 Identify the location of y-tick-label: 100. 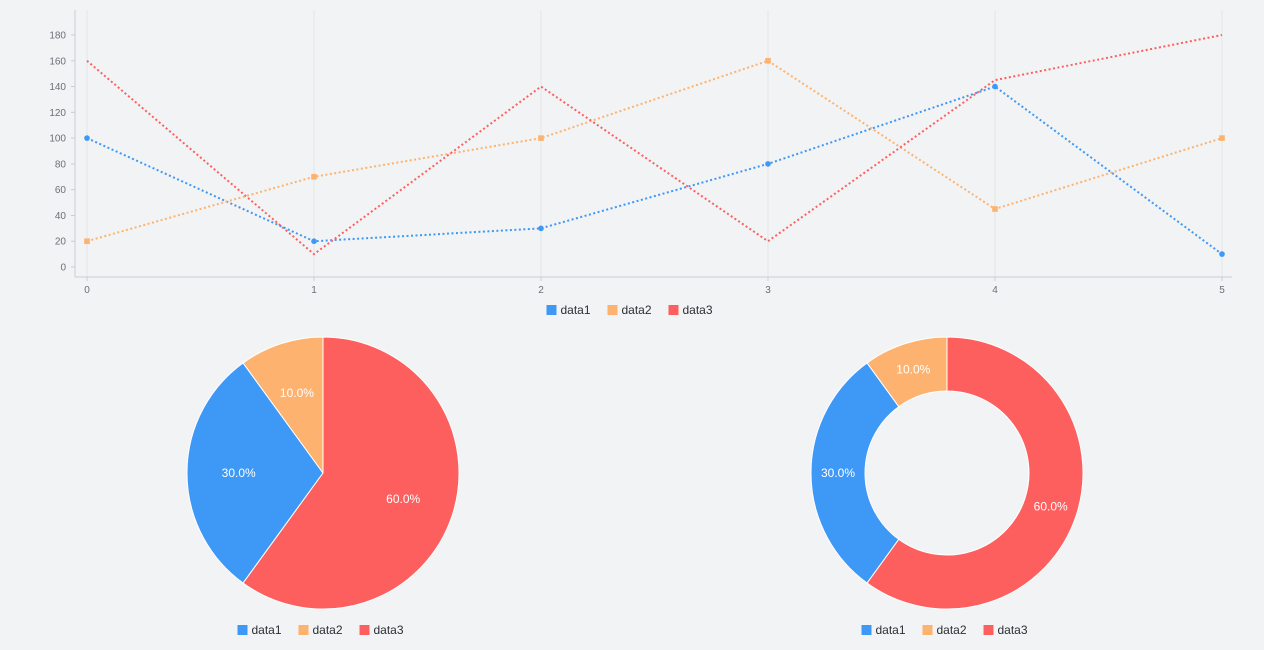
(57, 139).